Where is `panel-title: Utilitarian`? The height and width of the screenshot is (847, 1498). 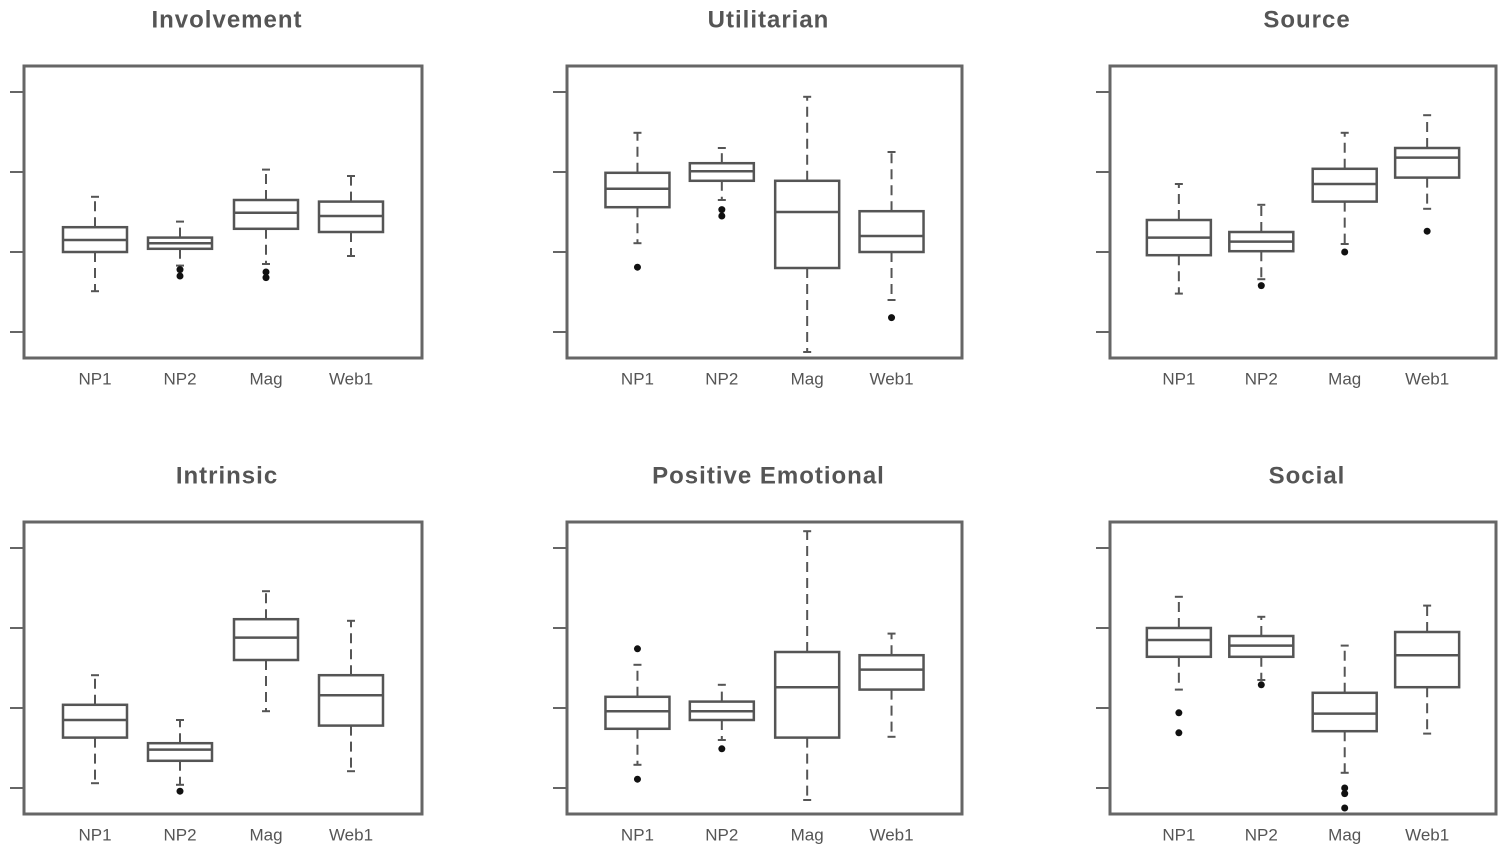 panel-title: Utilitarian is located at coordinates (769, 19).